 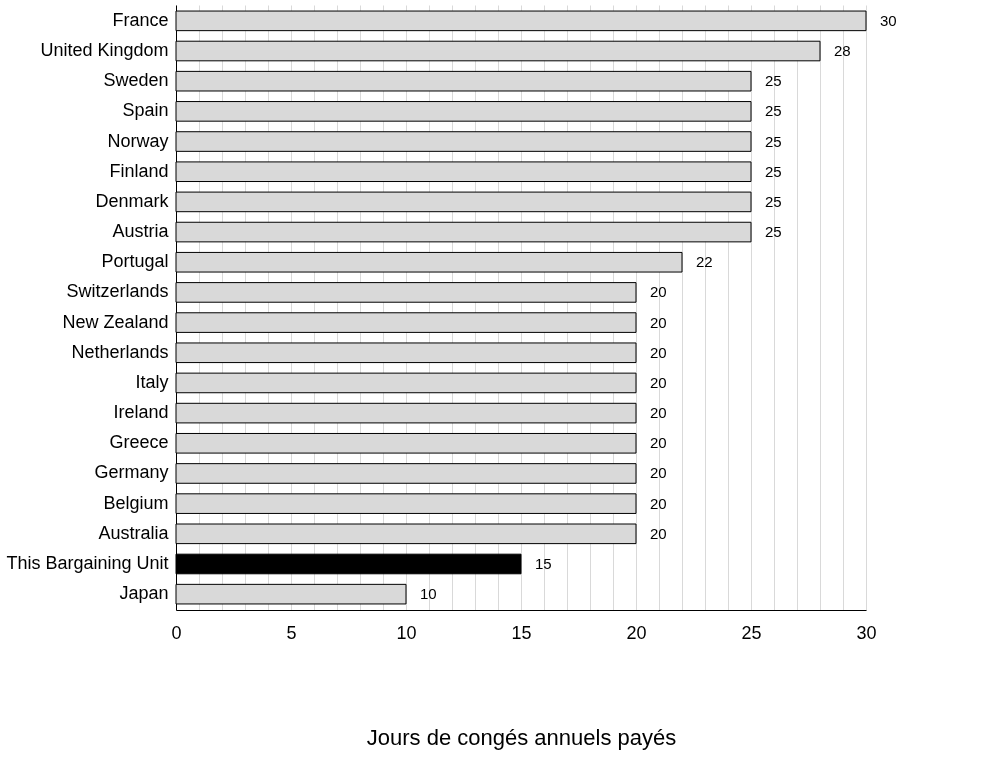 What do you see at coordinates (704, 262) in the screenshot?
I see `data-label: 22` at bounding box center [704, 262].